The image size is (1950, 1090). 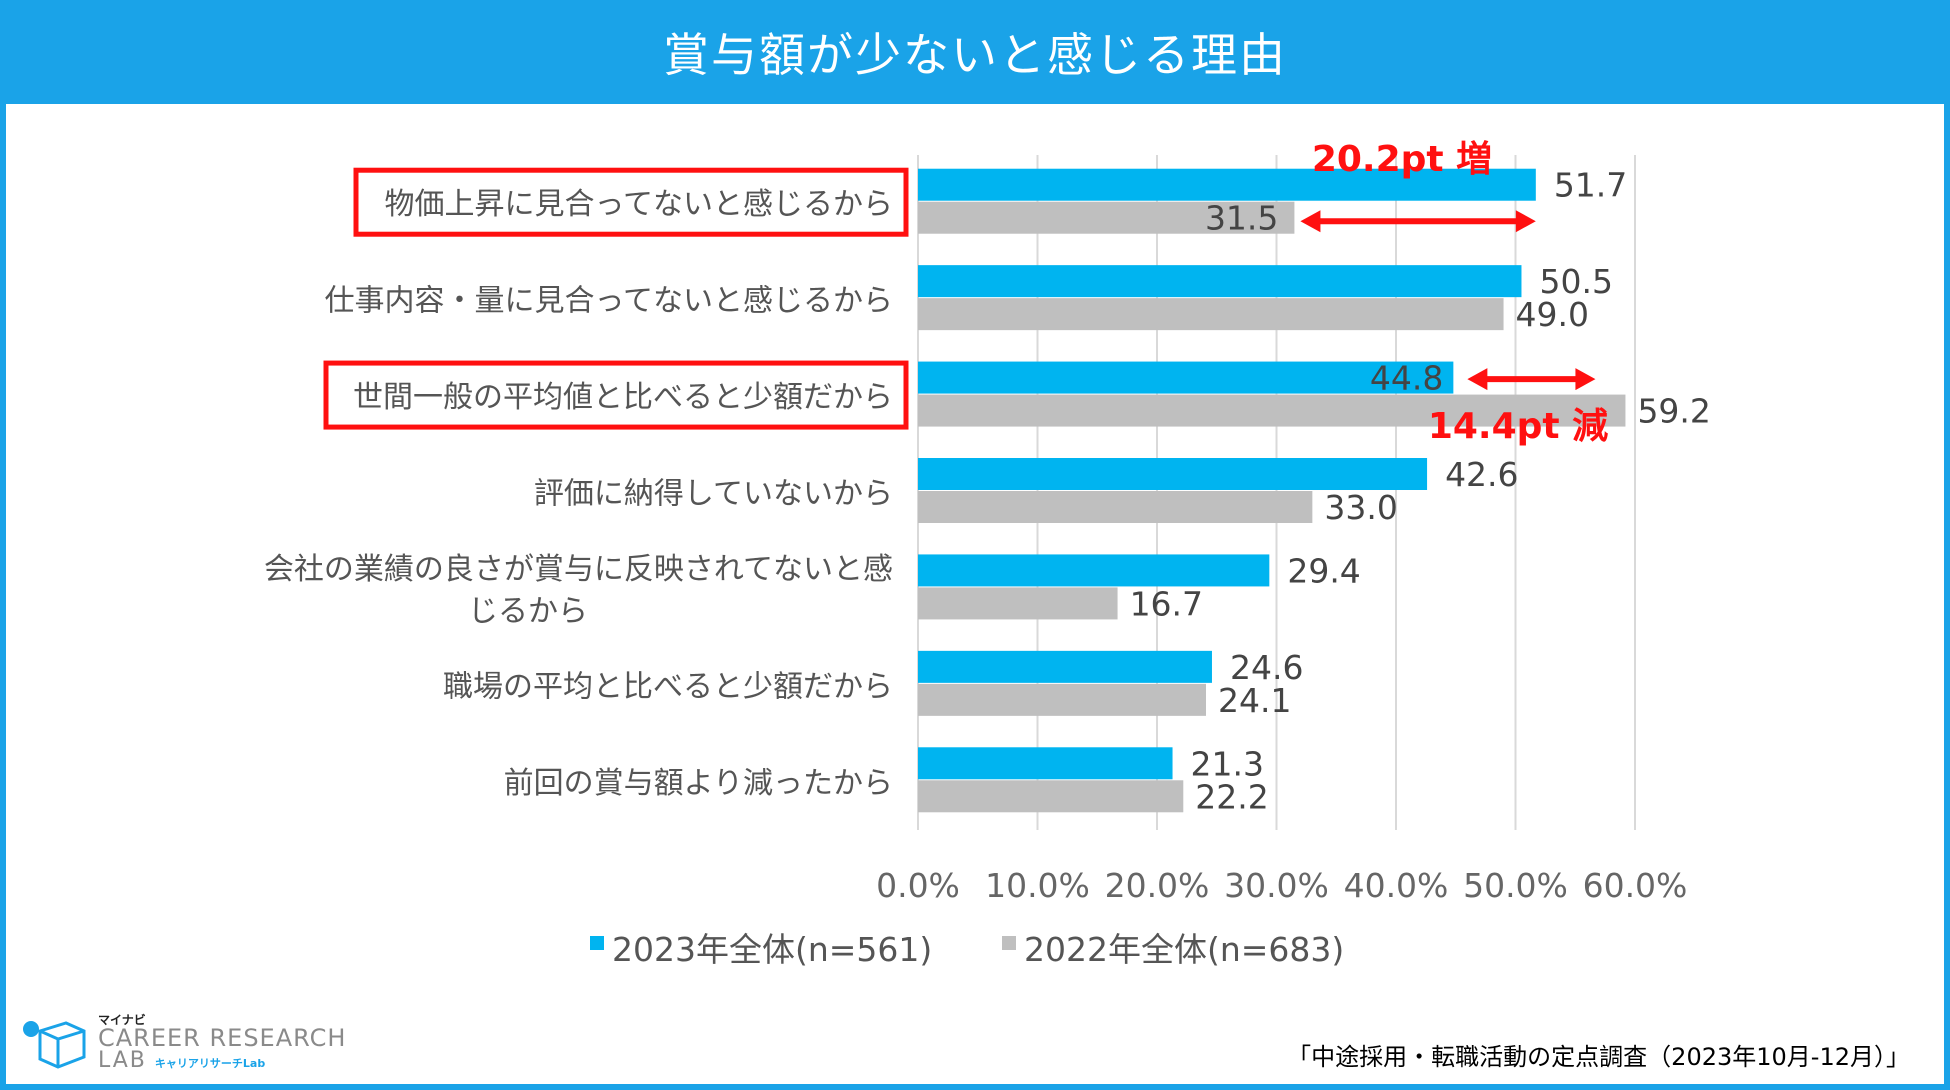 I want to click on x-tick-label: 10.0%, so click(x=1037, y=885).